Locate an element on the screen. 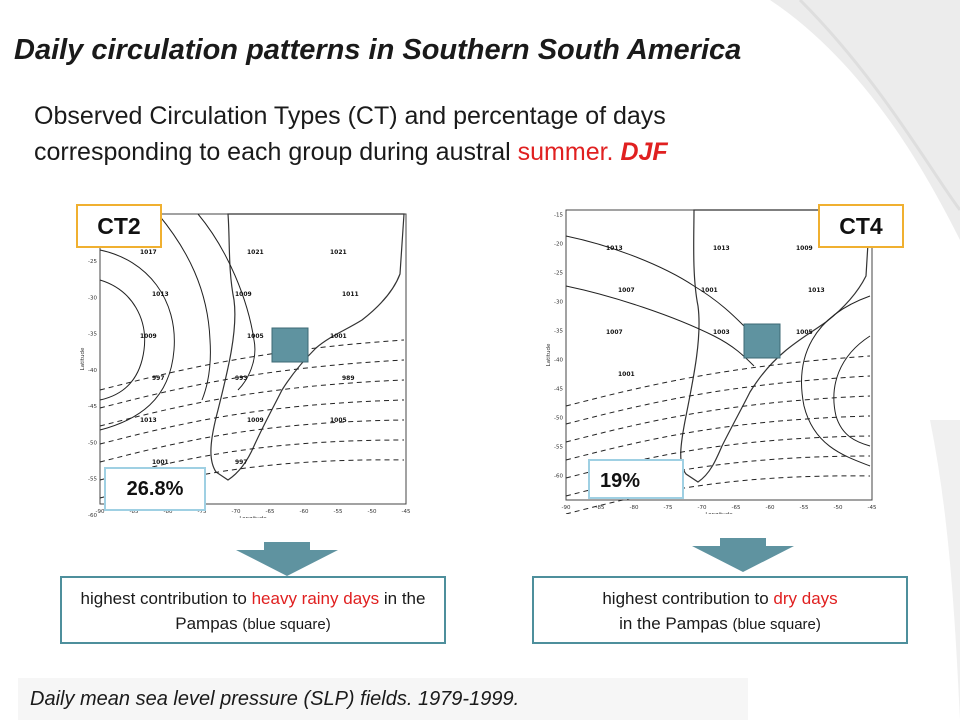  ct4-percentage: 19% is located at coordinates (636, 479).